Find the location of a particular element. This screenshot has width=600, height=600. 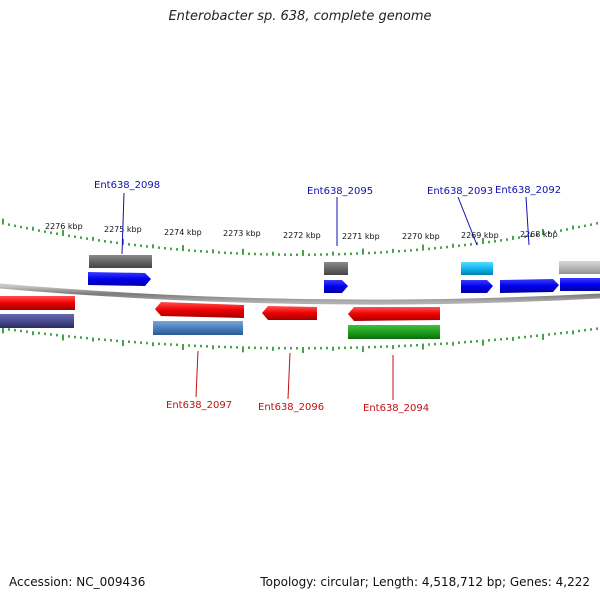

inner-tick-ring is located at coordinates (300, 340).